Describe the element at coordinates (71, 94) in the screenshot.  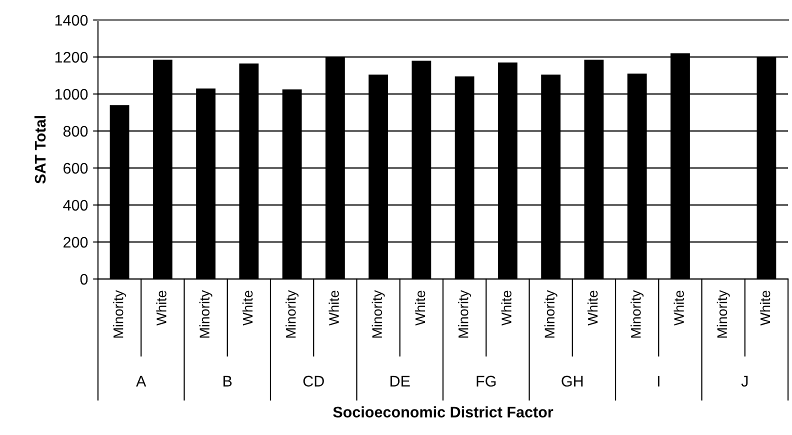
I see `y-tick-label: 1000` at that location.